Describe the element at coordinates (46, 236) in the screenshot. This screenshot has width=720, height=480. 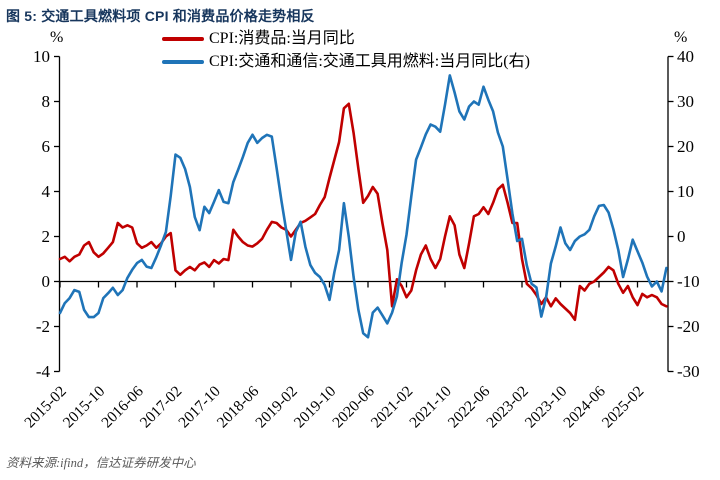
I see `svg-text: 2` at that location.